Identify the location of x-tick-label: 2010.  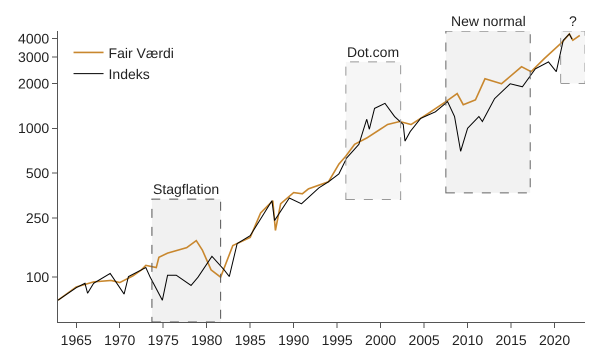
(468, 340).